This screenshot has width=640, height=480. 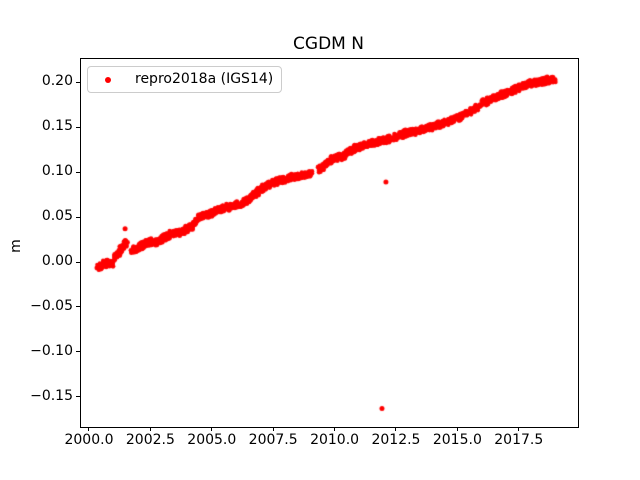 I want to click on y-tick-label: 0.00, so click(x=57, y=261).